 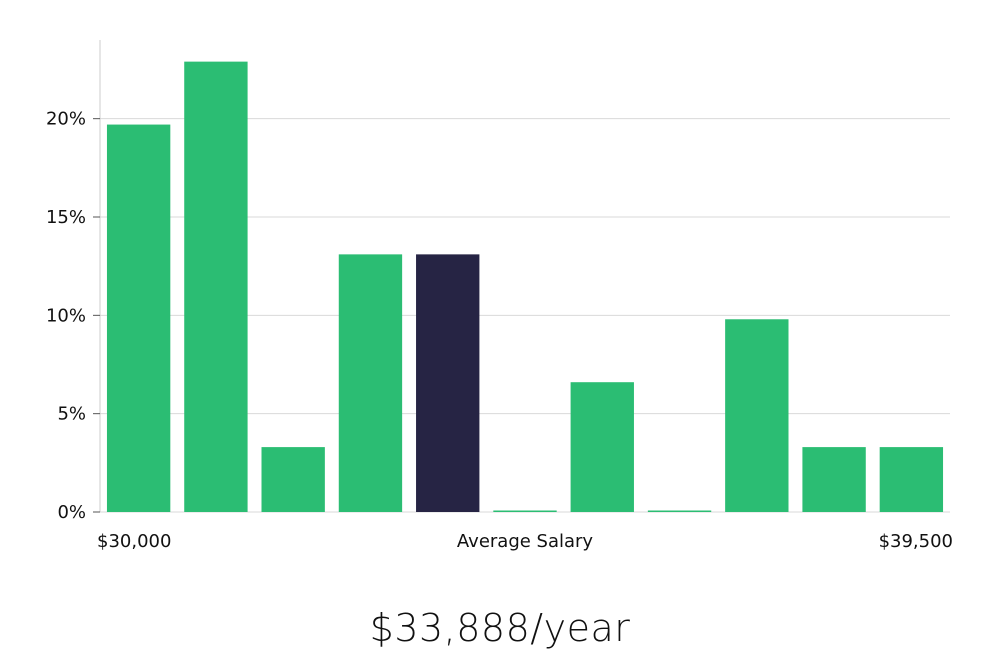 What do you see at coordinates (71, 512) in the screenshot?
I see `y-tick-label: 0%` at bounding box center [71, 512].